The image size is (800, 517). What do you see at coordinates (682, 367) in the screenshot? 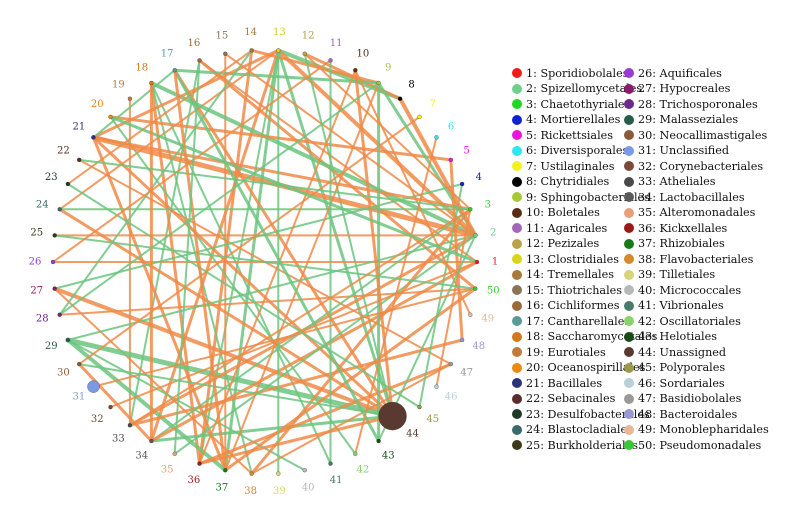
I see `legend-text-45: 45: Polyporales` at bounding box center [682, 367].